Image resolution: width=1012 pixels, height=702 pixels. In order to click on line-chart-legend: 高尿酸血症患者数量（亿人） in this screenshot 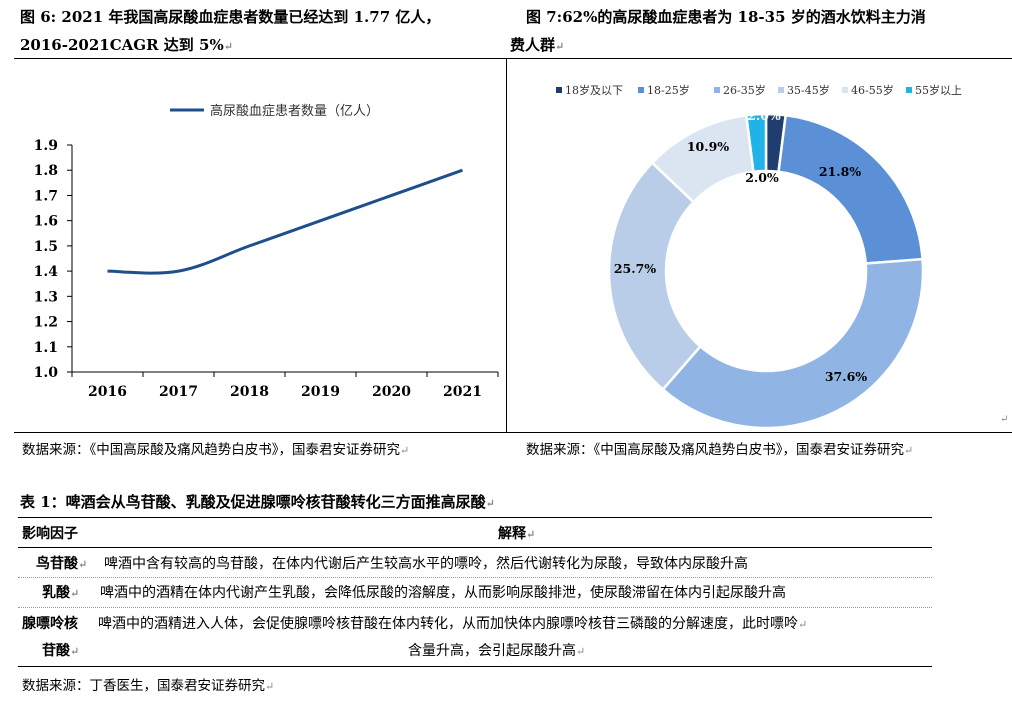, I will do `click(274, 111)`.